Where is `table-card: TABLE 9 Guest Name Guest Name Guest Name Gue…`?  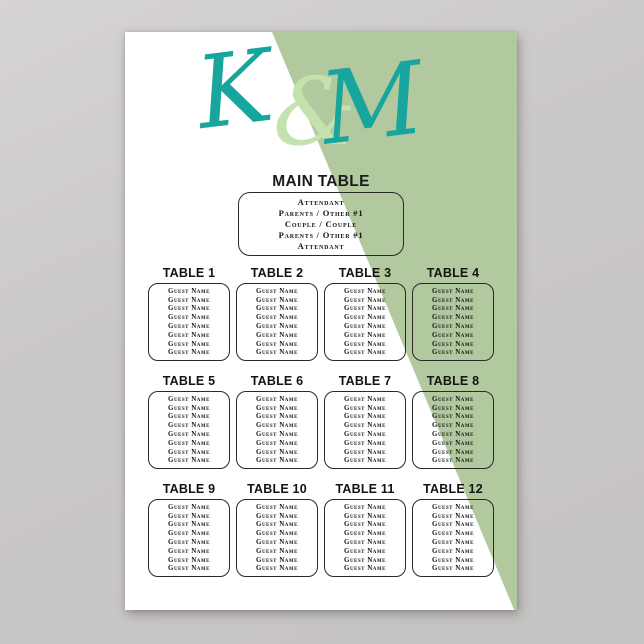 table-card: TABLE 9 Guest Name Guest Name Guest Name Gue… is located at coordinates (189, 529).